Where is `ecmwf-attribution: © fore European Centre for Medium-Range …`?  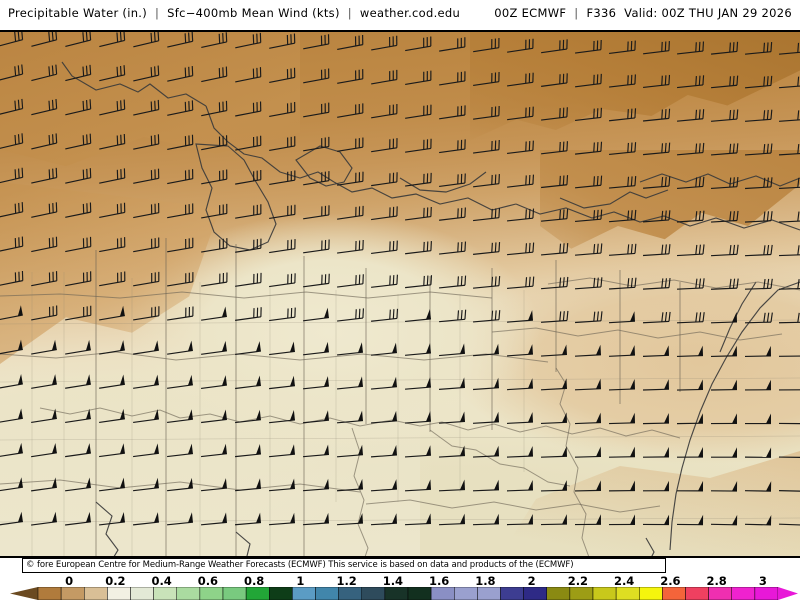
ecmwf-attribution: © fore European Centre for Medium-Range … is located at coordinates (344, 565).